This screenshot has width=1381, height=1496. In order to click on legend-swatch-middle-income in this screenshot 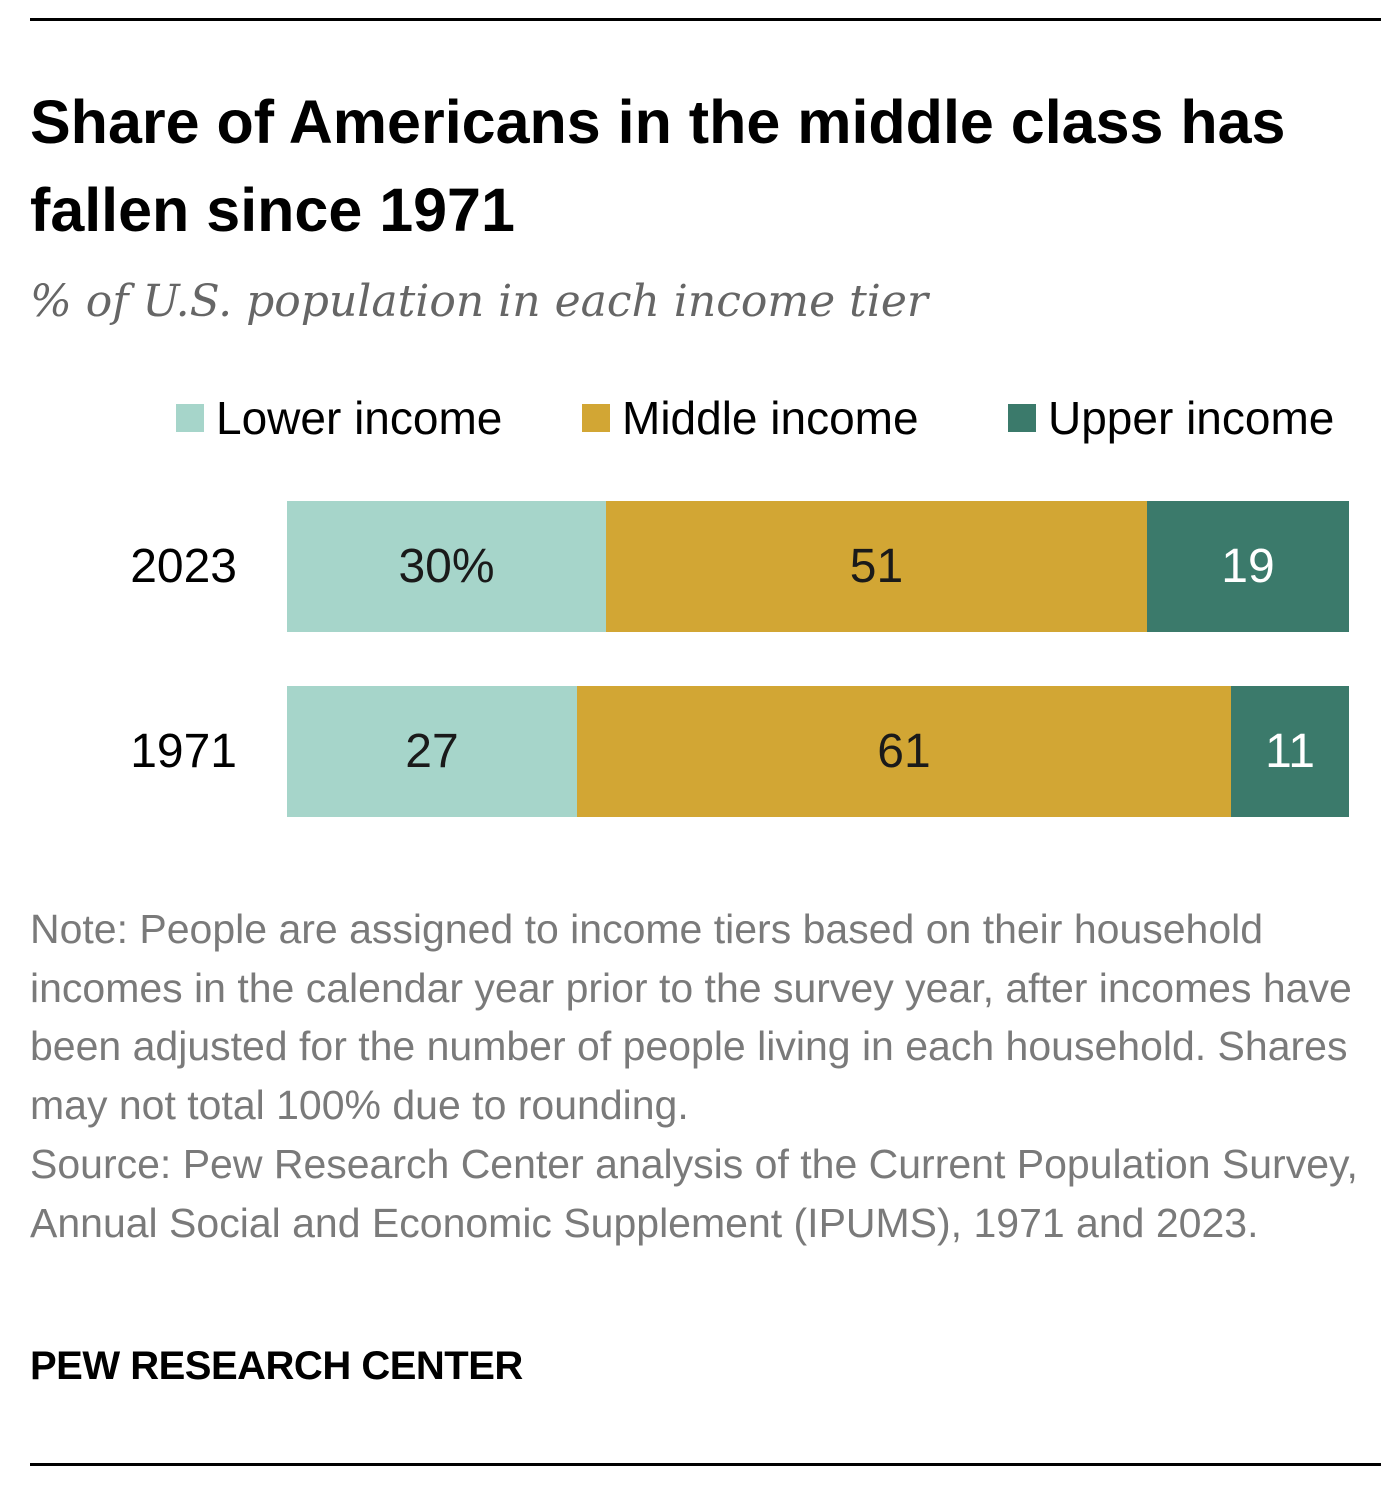, I will do `click(596, 418)`.